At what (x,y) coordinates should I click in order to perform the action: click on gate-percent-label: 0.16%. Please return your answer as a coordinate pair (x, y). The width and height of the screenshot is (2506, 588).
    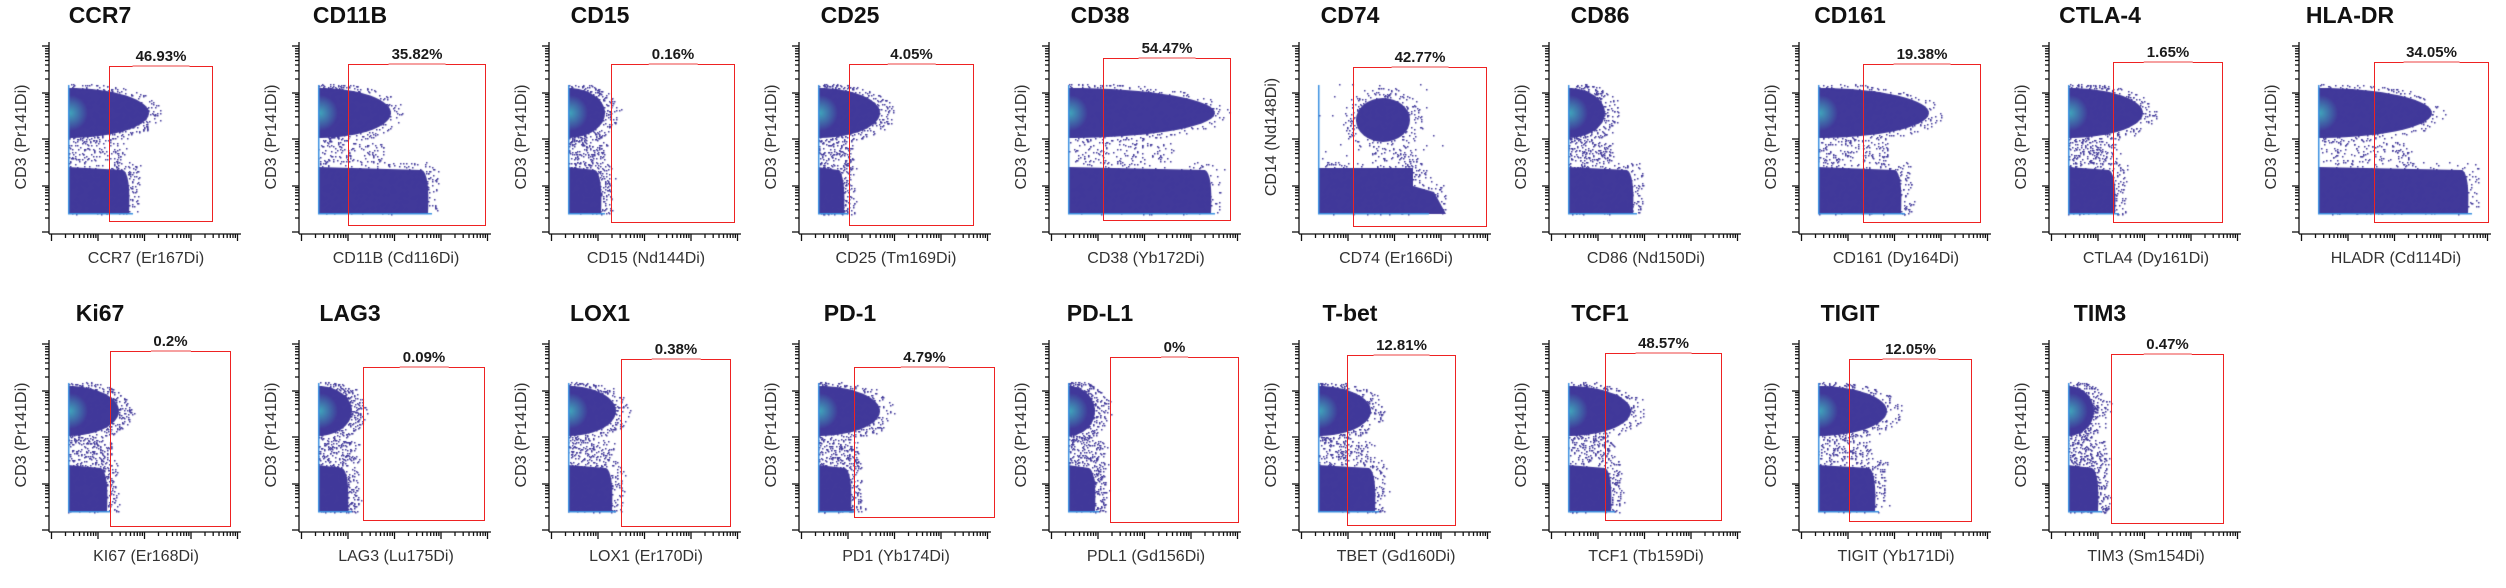
    Looking at the image, I should click on (673, 56).